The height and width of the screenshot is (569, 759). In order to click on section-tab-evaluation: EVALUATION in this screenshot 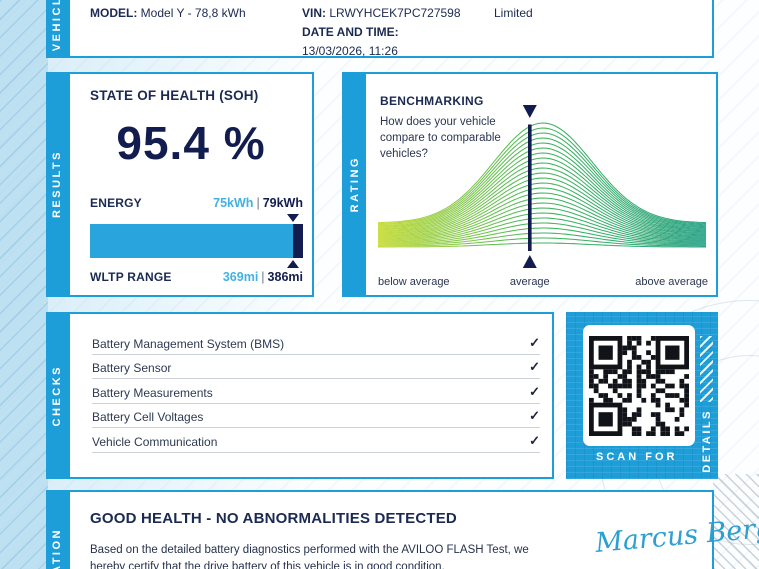, I will do `click(57, 529)`.